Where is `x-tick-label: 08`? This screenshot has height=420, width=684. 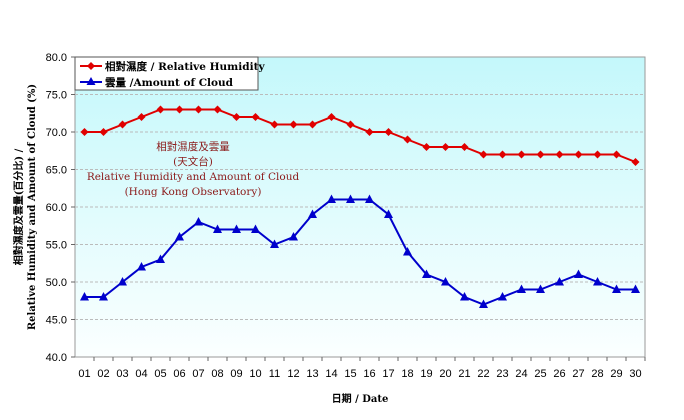
x-tick-label: 08 is located at coordinates (217, 374).